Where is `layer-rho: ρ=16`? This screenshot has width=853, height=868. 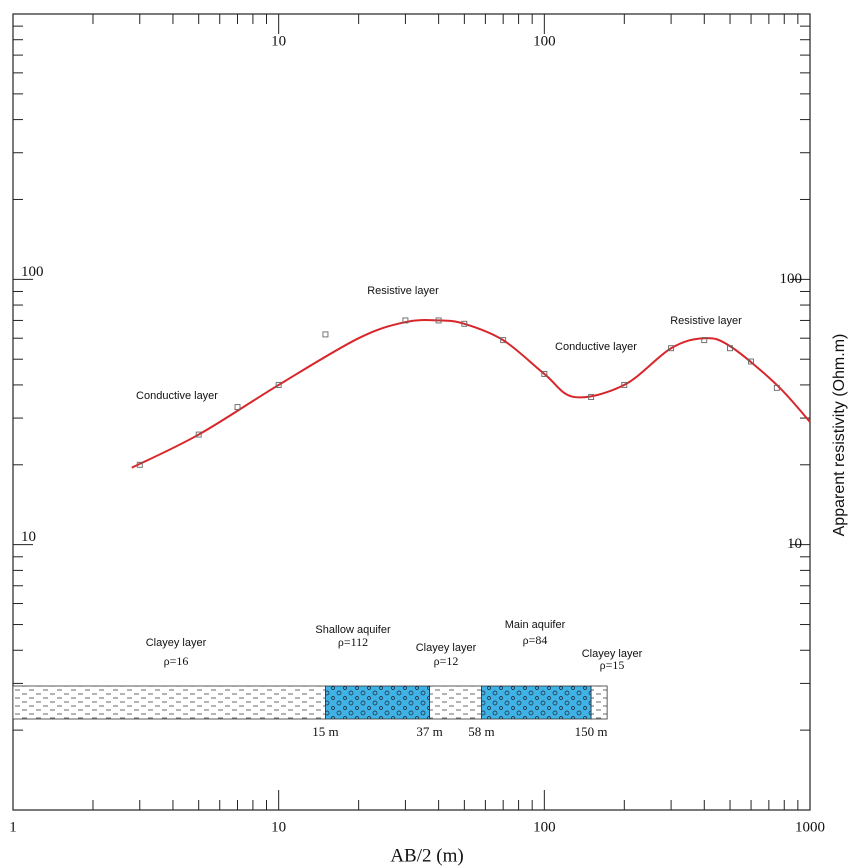
layer-rho: ρ=16 is located at coordinates (176, 661).